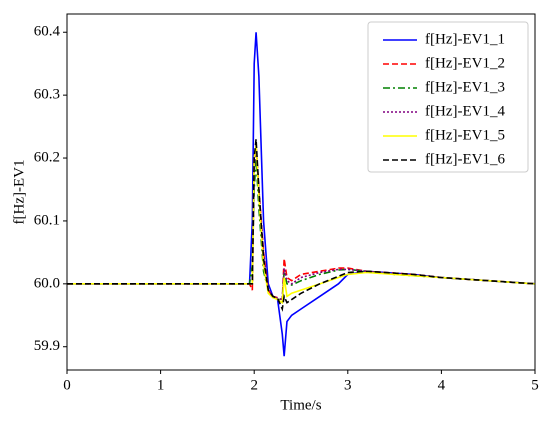 The width and height of the screenshot is (550, 423). I want to click on x-axis-label: Time/s, so click(300, 405).